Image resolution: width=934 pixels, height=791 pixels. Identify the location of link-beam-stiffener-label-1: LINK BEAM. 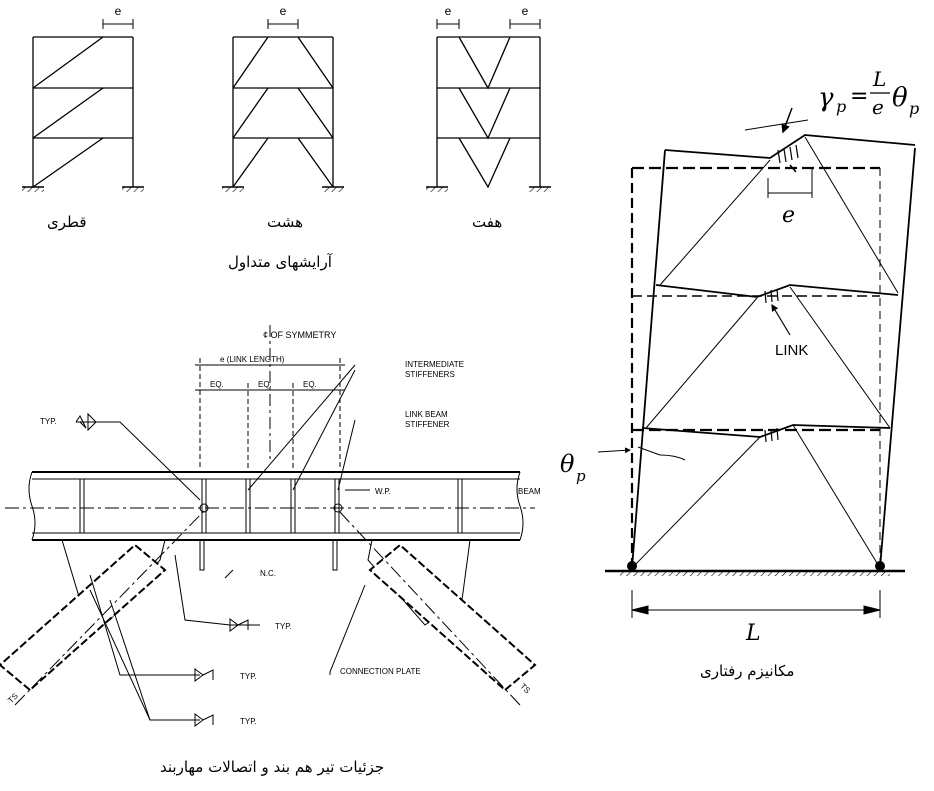
(426, 414).